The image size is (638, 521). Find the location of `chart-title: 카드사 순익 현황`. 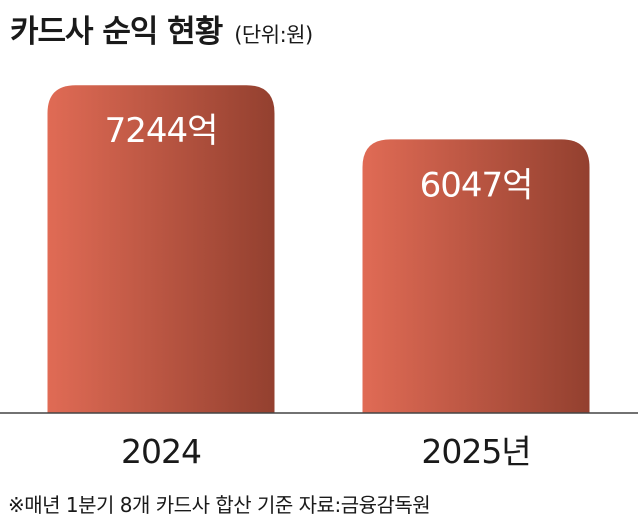

chart-title: 카드사 순익 현황 is located at coordinates (116, 32).